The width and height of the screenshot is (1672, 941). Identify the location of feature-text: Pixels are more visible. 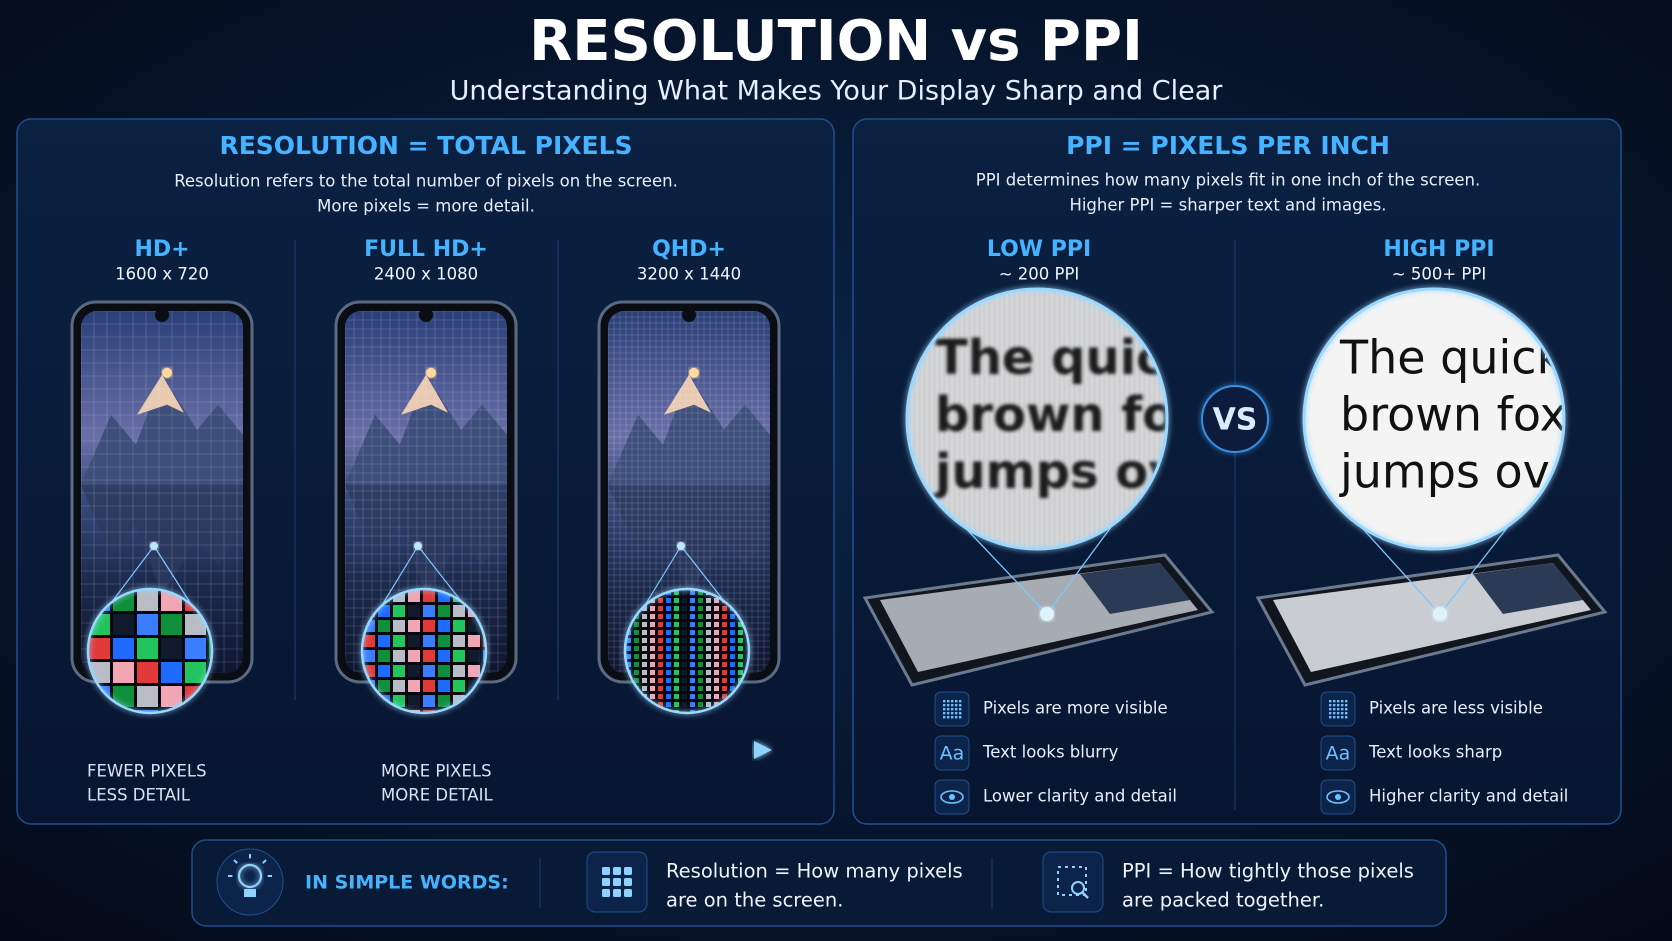
(1075, 708).